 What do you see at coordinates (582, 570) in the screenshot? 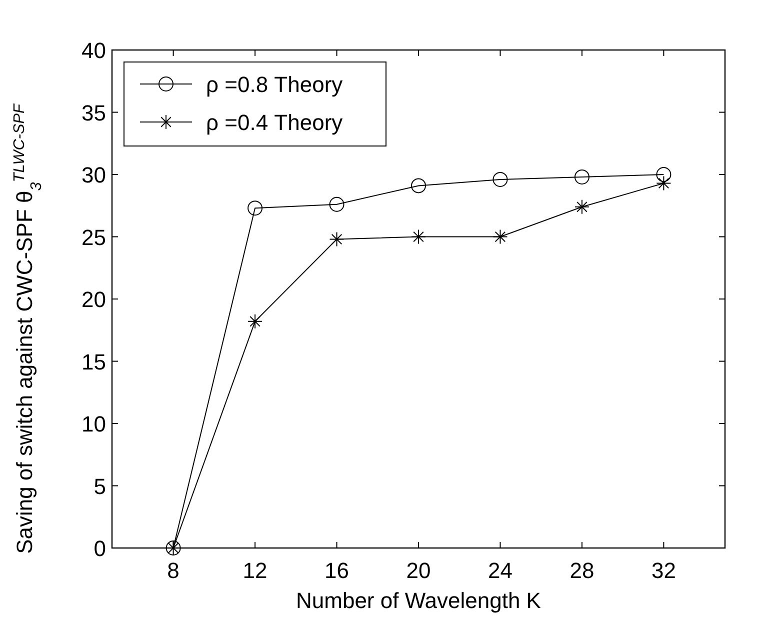
I see `x-tick-label: 28` at bounding box center [582, 570].